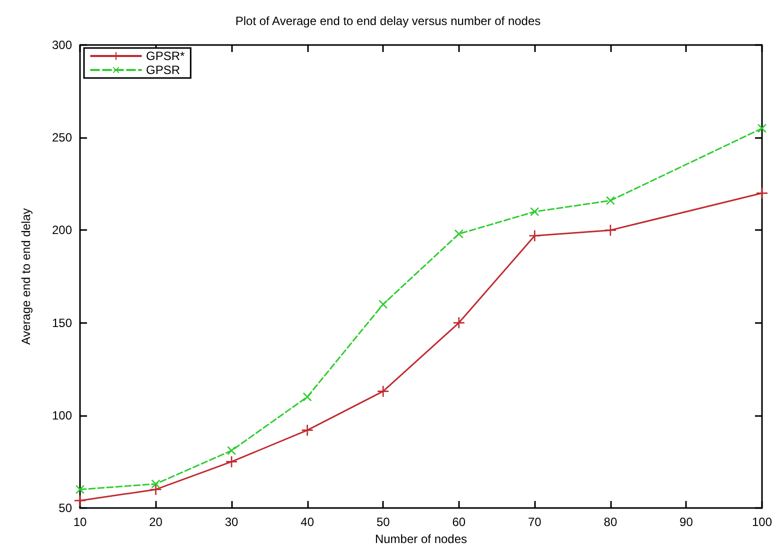  Describe the element at coordinates (421, 539) in the screenshot. I see `x-axis-title: Number of nodes` at that location.